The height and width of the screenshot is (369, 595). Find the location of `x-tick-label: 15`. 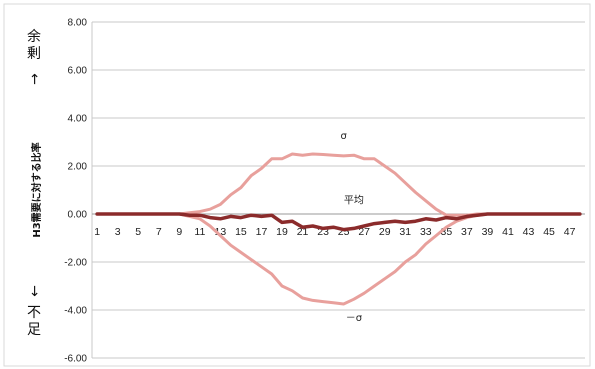

x-tick-label: 15 is located at coordinates (241, 232).